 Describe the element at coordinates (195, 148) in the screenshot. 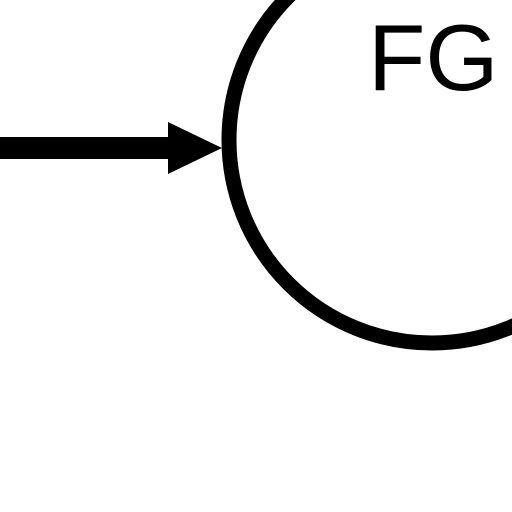

I see `arrow-head` at that location.